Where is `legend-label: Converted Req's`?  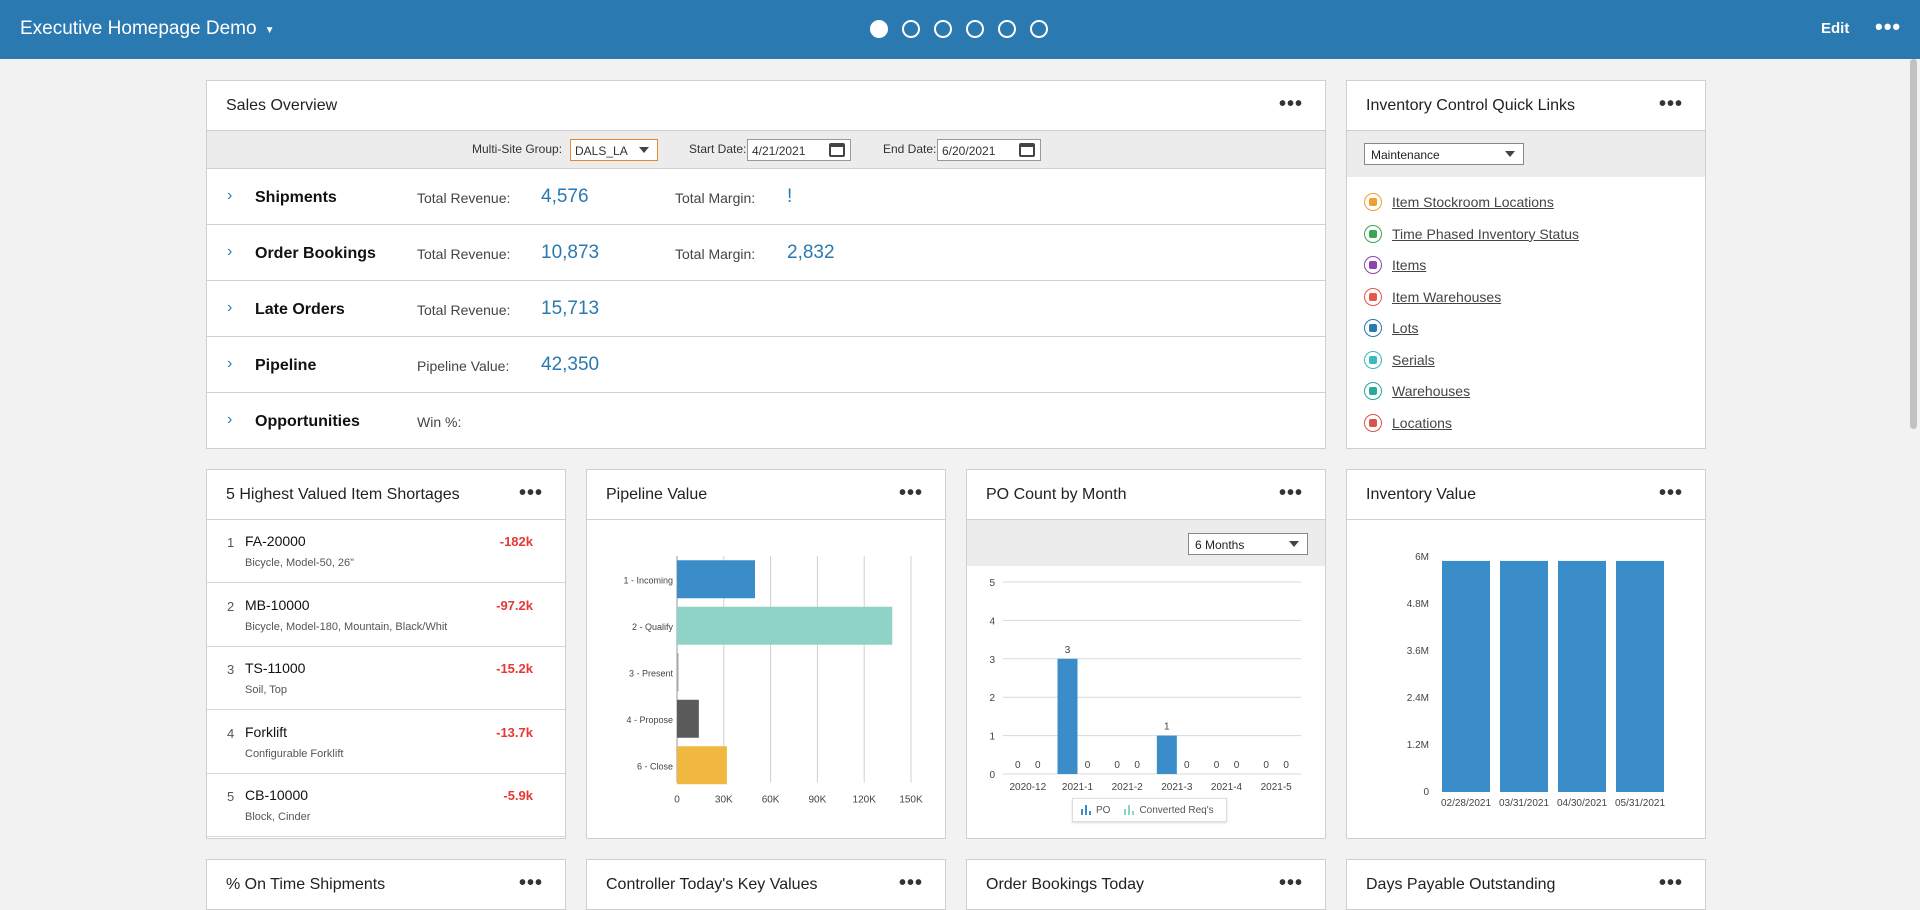
legend-label: Converted Req's is located at coordinates (1176, 810).